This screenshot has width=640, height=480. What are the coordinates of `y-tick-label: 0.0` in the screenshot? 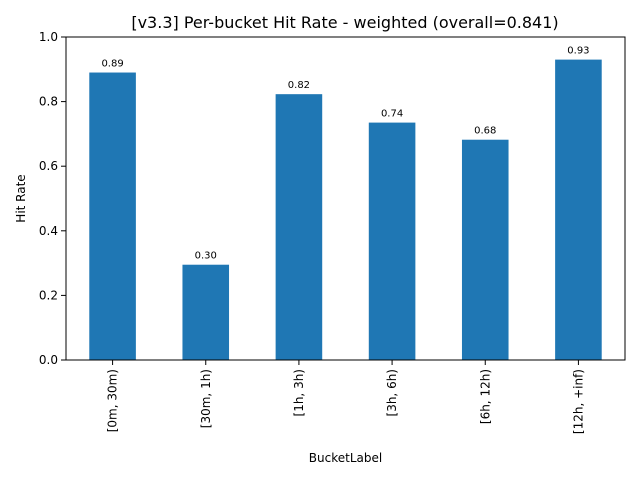 It's located at (48, 360).